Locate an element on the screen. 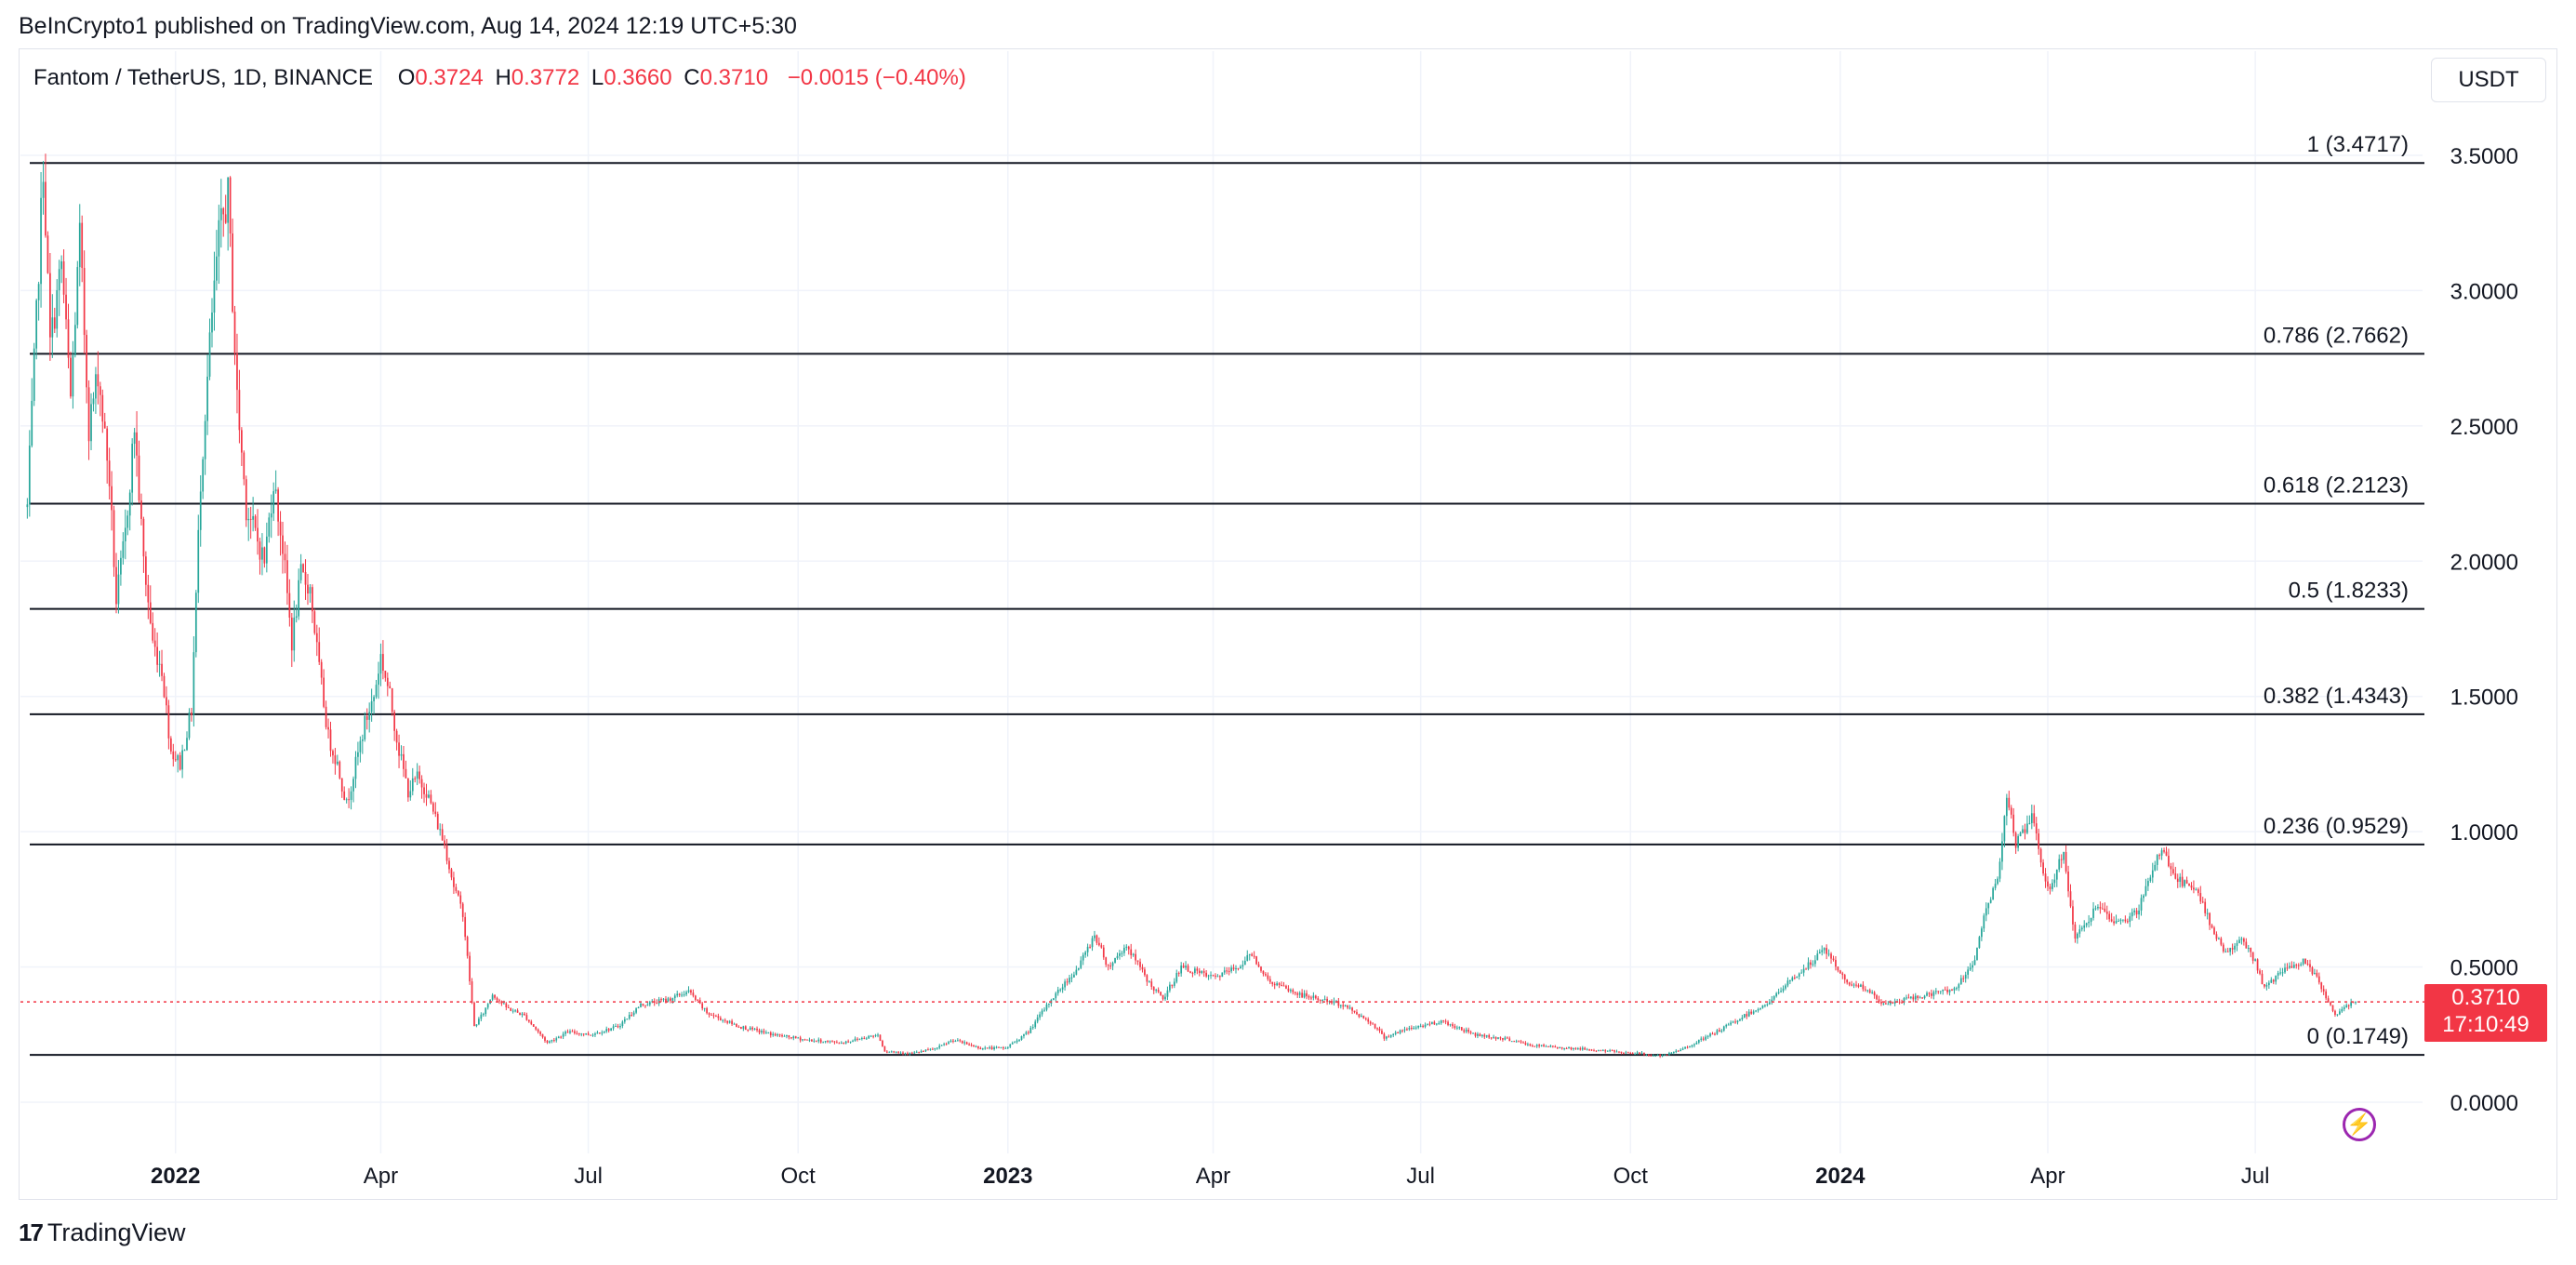 This screenshot has width=2576, height=1265. y-tick-label: 0.5000 is located at coordinates (2484, 969).